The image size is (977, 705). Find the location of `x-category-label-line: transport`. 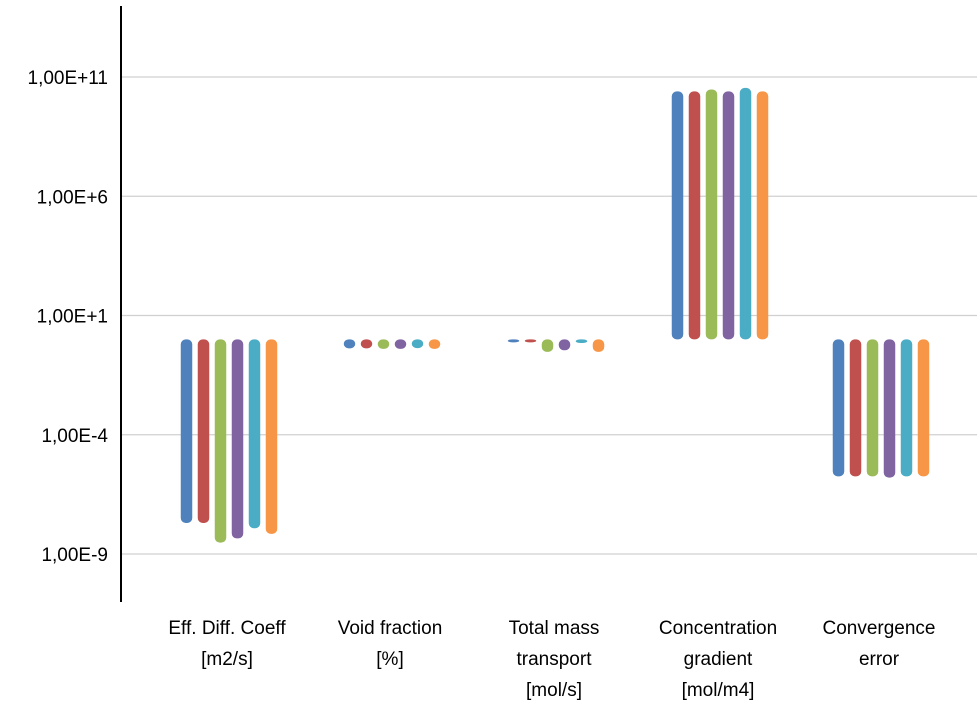

x-category-label-line: transport is located at coordinates (555, 659).